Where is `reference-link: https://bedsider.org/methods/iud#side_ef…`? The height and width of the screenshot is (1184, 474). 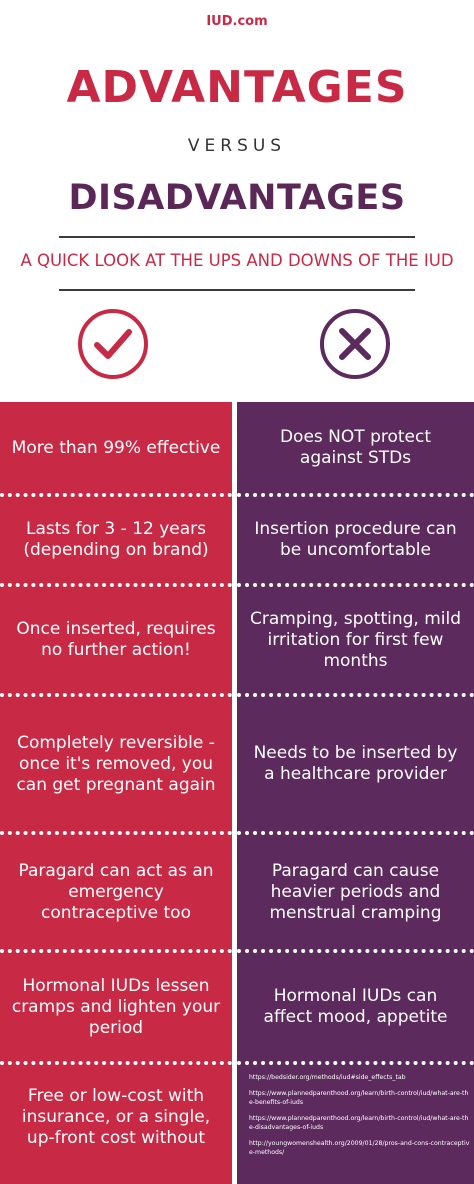 reference-link: https://bedsider.org/methods/iud#side_ef… is located at coordinates (327, 1077).